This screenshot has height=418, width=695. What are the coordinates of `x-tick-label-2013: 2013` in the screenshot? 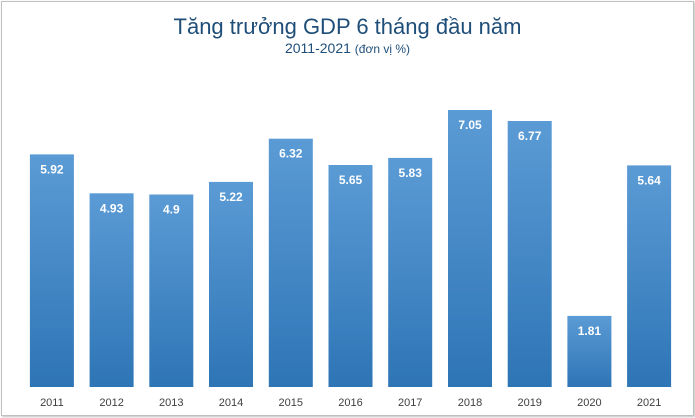 It's located at (171, 403).